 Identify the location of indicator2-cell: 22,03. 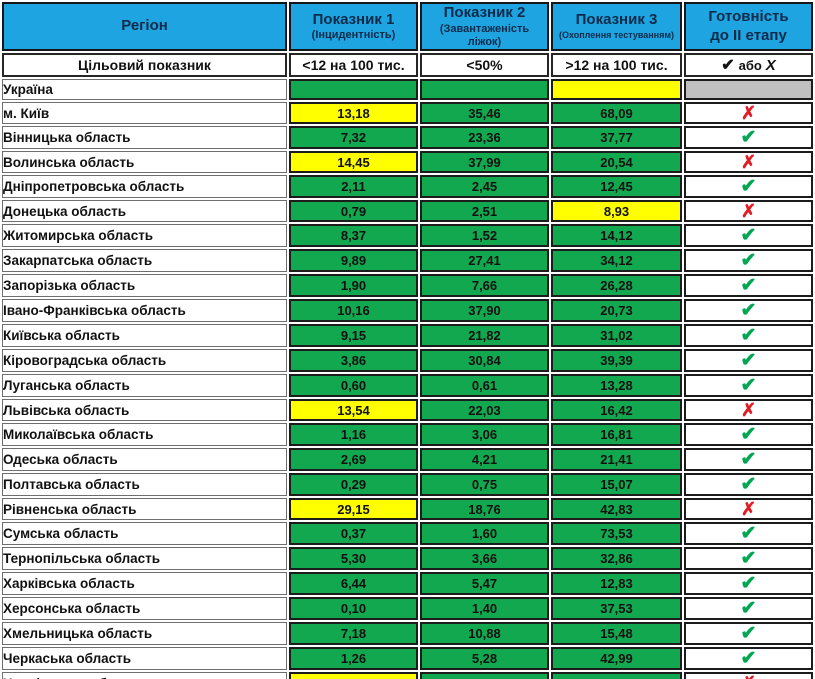
(484, 410).